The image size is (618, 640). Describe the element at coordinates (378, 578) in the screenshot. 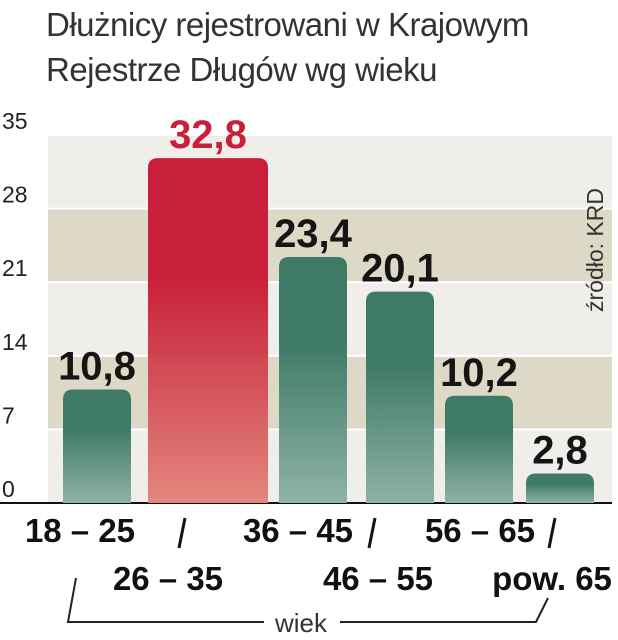

I see `x-category-label: 46 – 55` at that location.